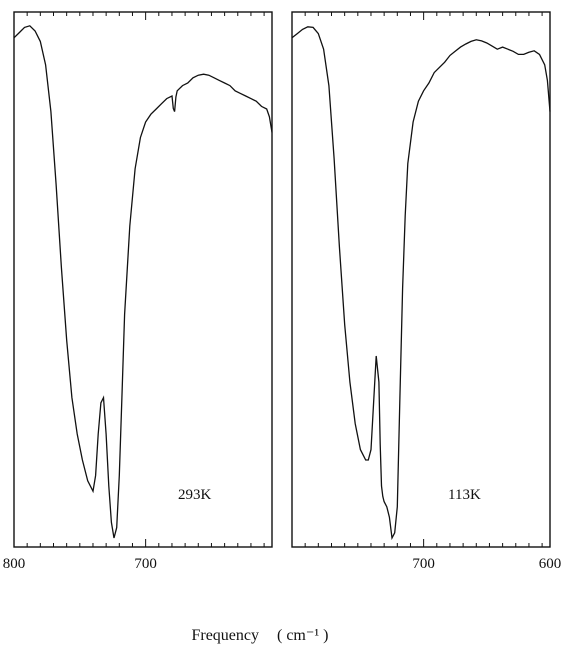  I want to click on panel-label: 293K, so click(195, 495).